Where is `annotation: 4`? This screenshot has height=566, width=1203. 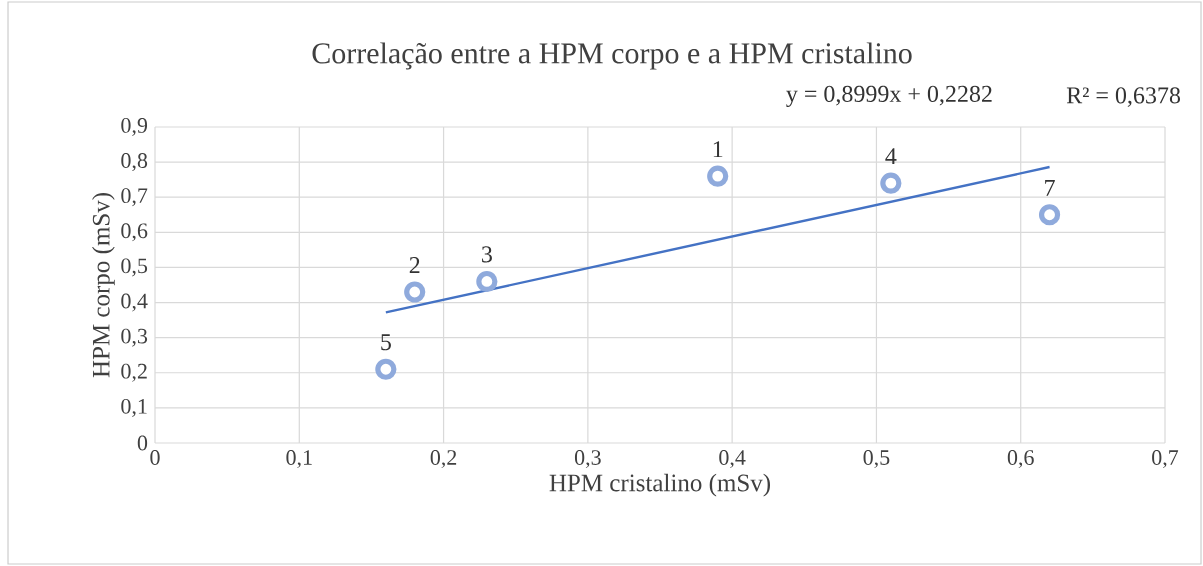 annotation: 4 is located at coordinates (891, 156).